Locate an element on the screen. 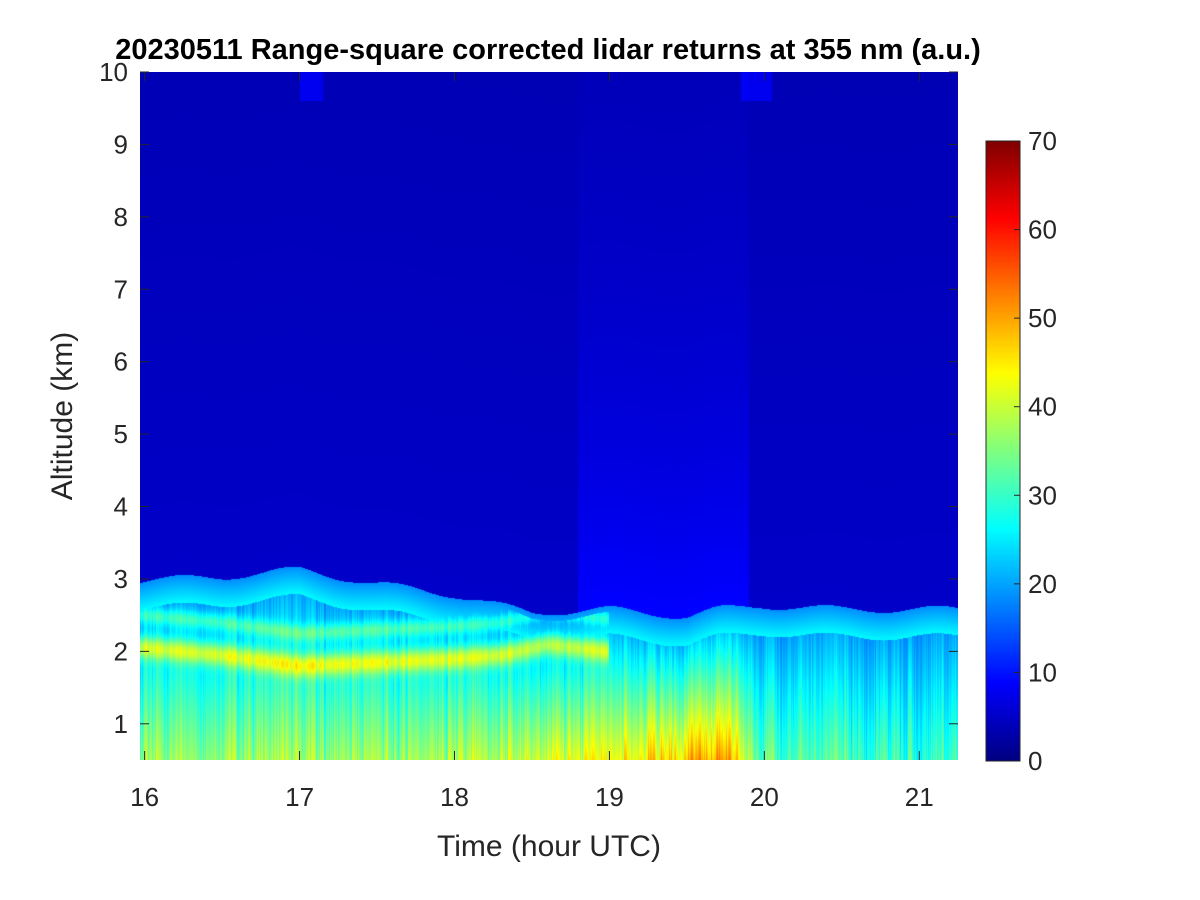  y-tick-label: 10 is located at coordinates (113, 72).